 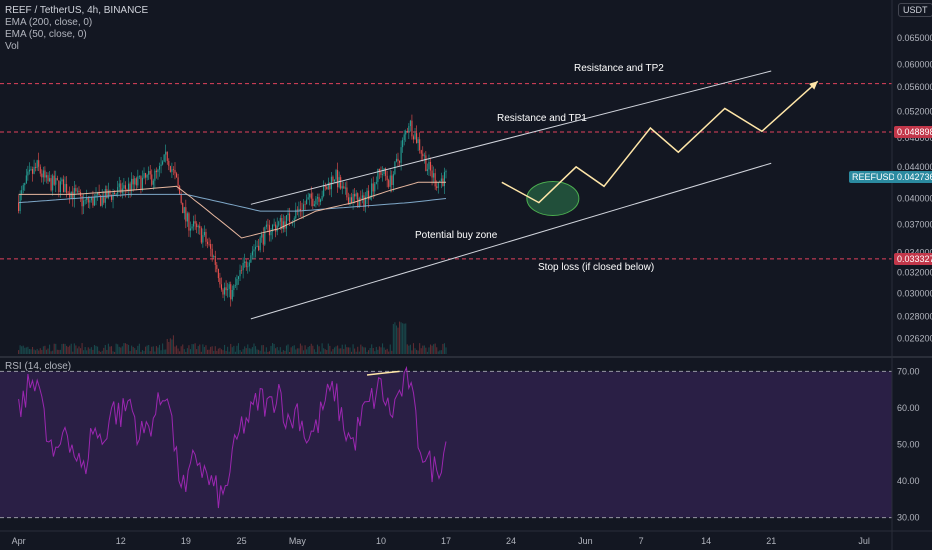 What do you see at coordinates (585, 541) in the screenshot?
I see `time-tick-label: Jun` at bounding box center [585, 541].